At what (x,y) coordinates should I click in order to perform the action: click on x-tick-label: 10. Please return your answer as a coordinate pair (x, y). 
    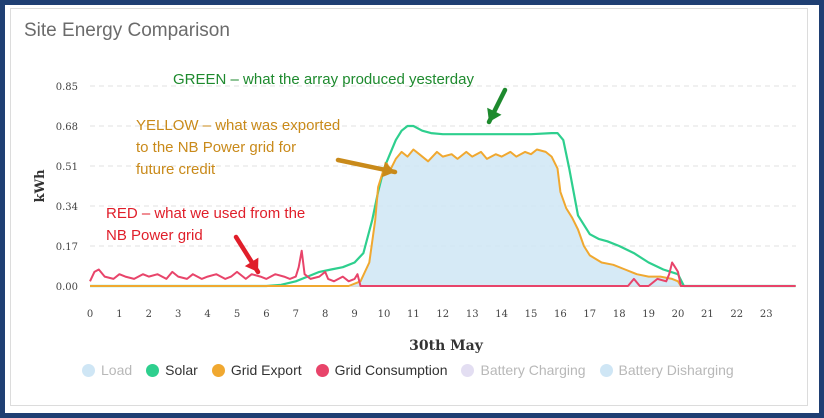
    Looking at the image, I should click on (384, 314).